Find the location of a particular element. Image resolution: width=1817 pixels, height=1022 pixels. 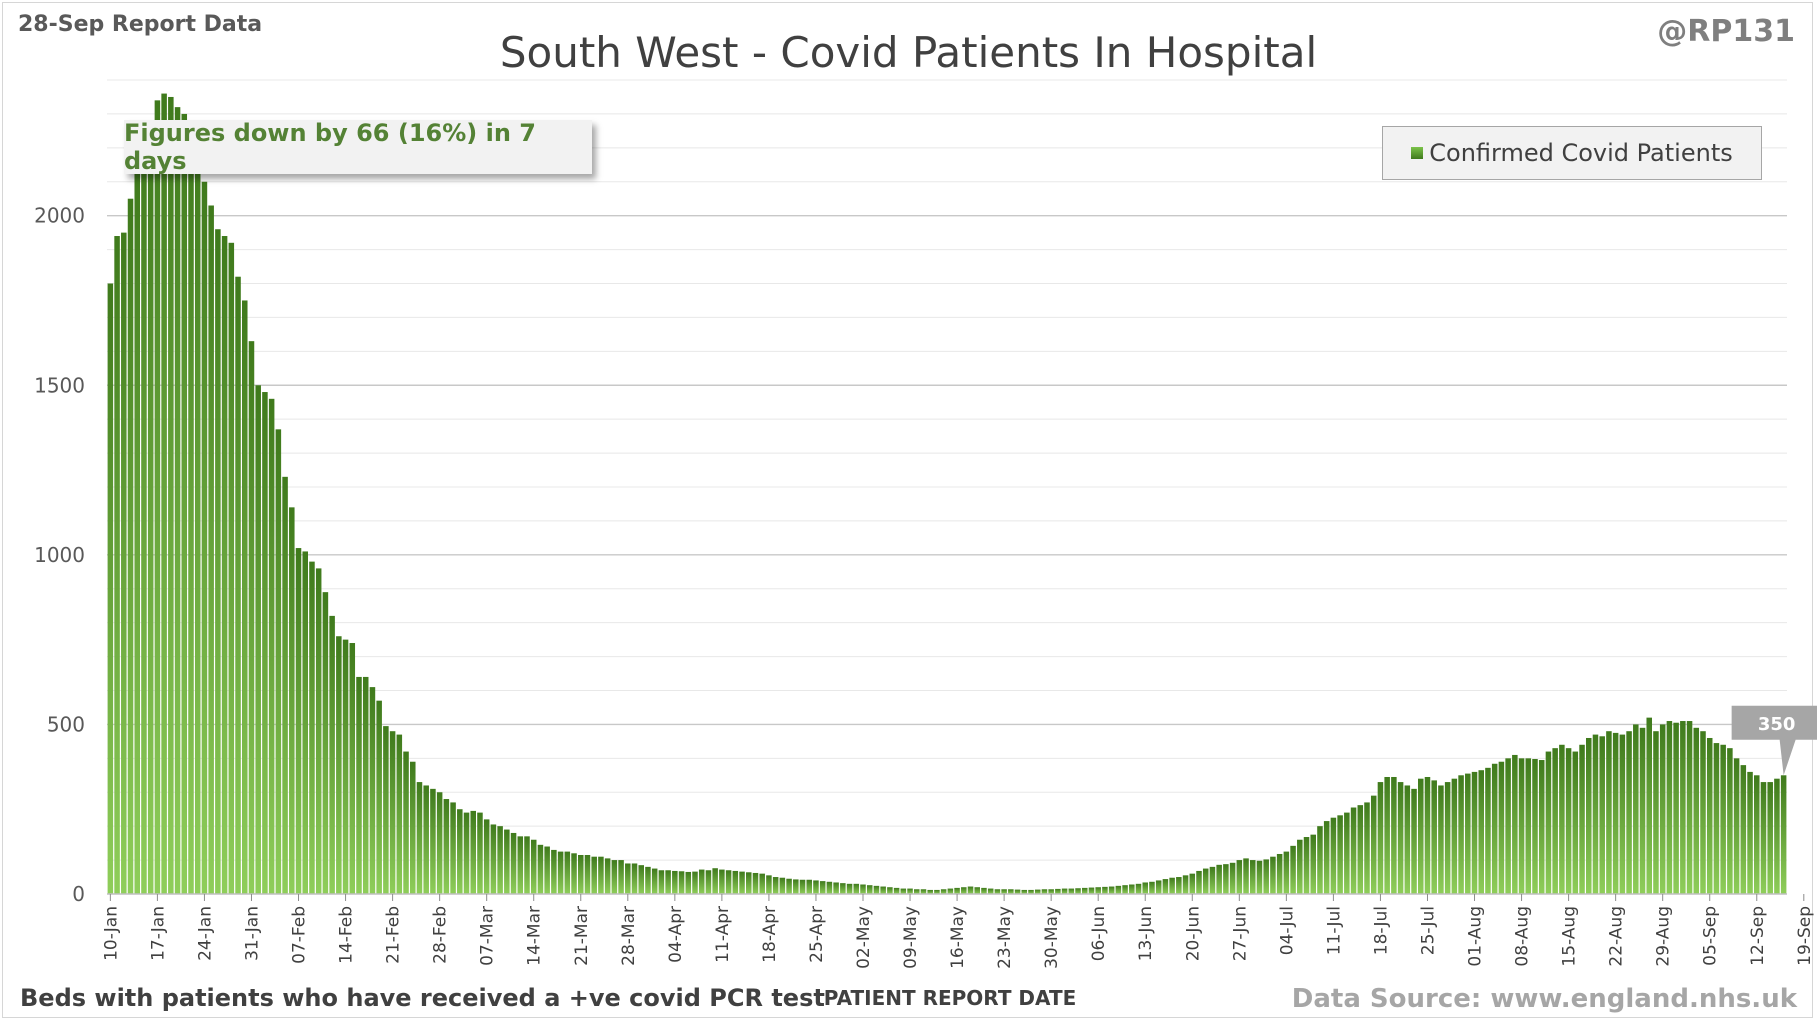

x-tick-label: 01-Aug is located at coordinates (1476, 936).